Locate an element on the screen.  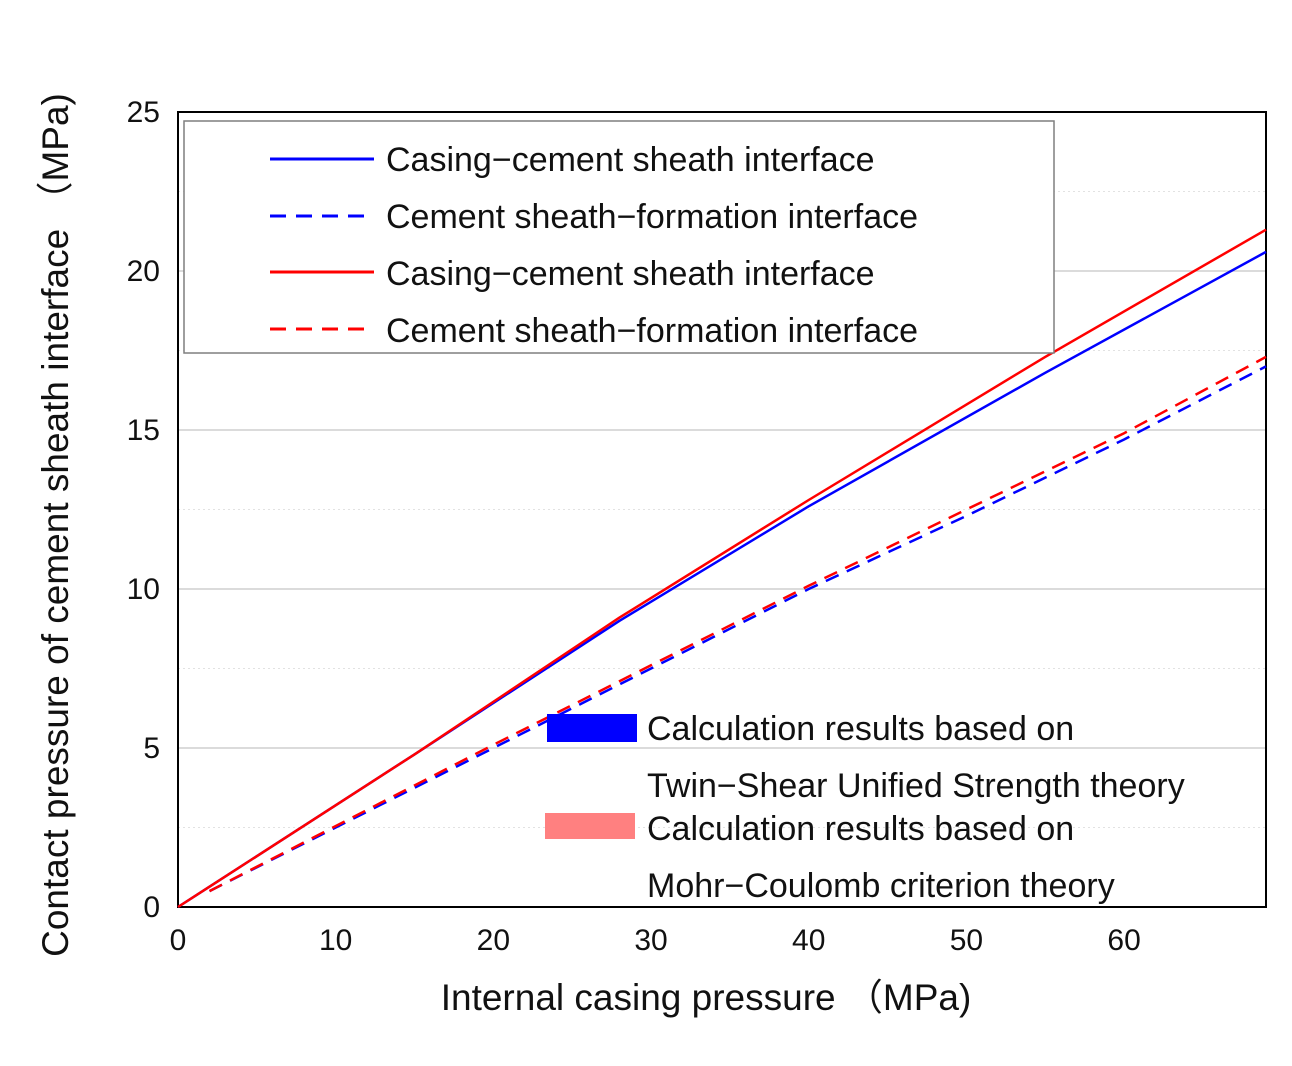
x-axis-label: Internal casing pressure （MPa) is located at coordinates (706, 997).